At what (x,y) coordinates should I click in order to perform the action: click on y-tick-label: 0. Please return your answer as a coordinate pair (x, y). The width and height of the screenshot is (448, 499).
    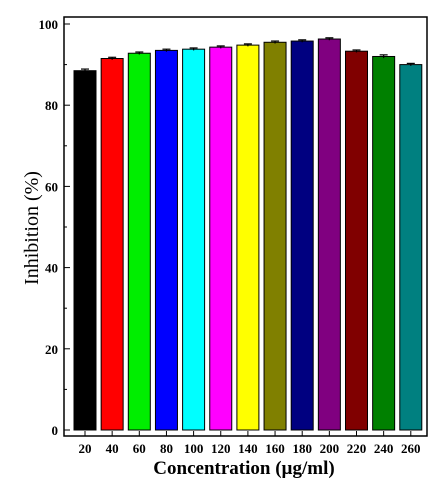
    Looking at the image, I should click on (55, 430).